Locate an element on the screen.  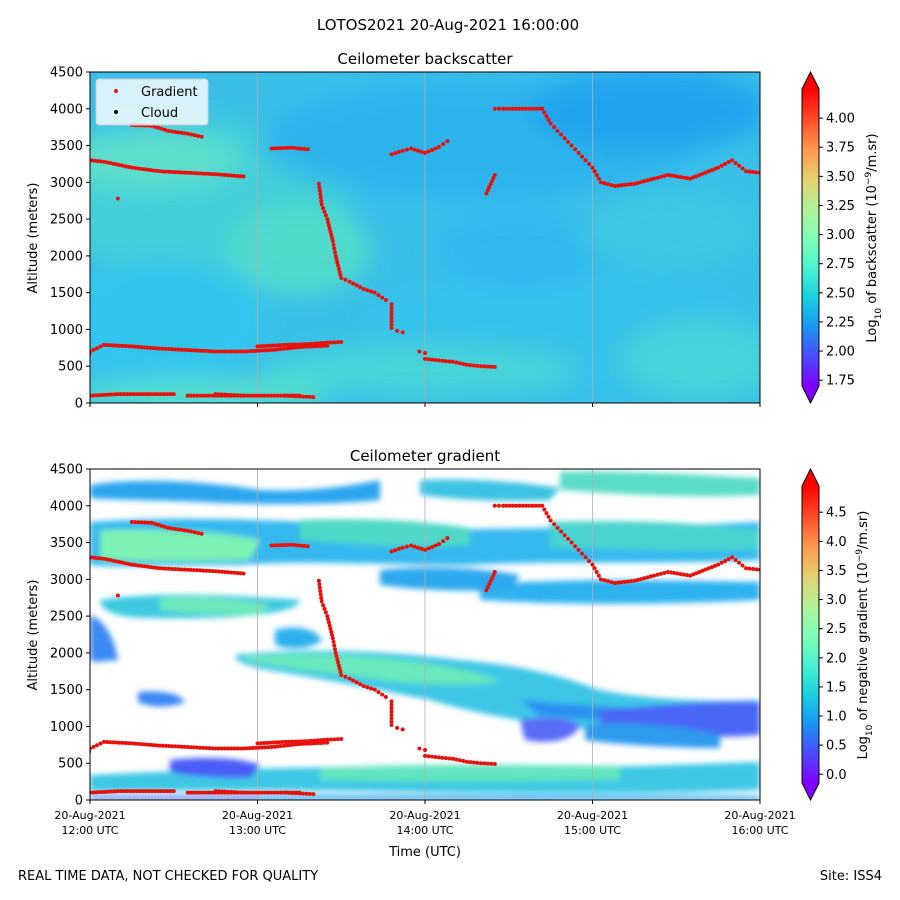
y-tick-label: 500 is located at coordinates (70, 367).